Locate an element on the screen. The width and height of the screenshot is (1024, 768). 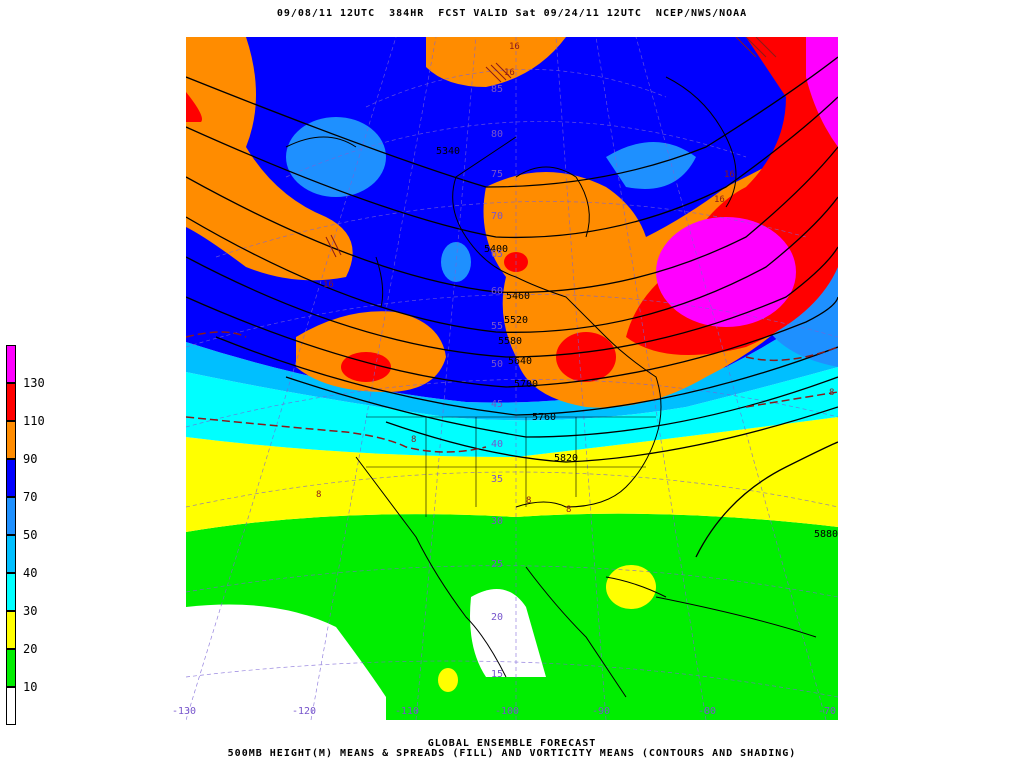
legend-swatch-dodger-blue is located at coordinates (11, 516).